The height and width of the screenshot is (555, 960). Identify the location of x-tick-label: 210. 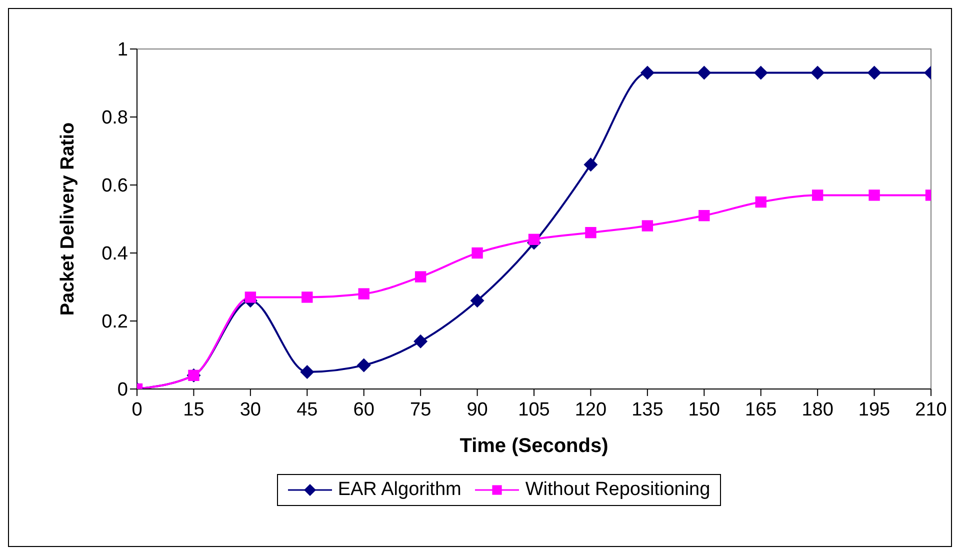
(931, 409).